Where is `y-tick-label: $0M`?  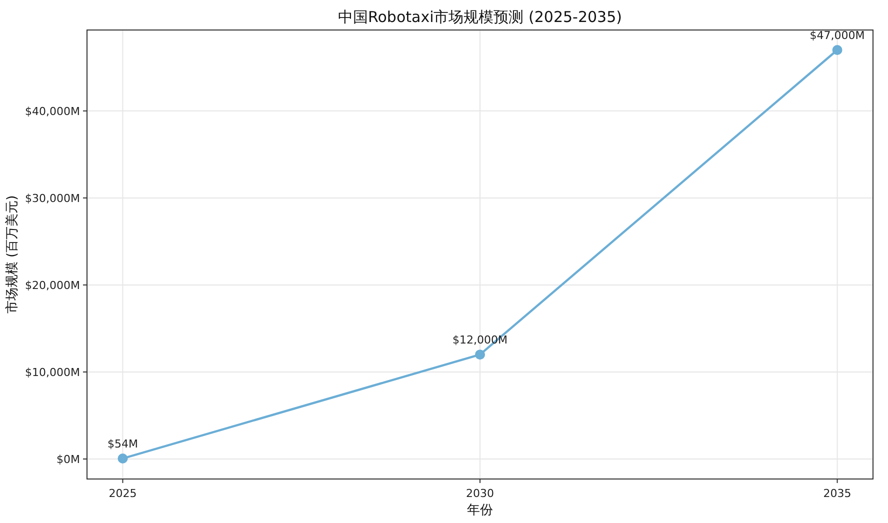
y-tick-label: $0M is located at coordinates (68, 459).